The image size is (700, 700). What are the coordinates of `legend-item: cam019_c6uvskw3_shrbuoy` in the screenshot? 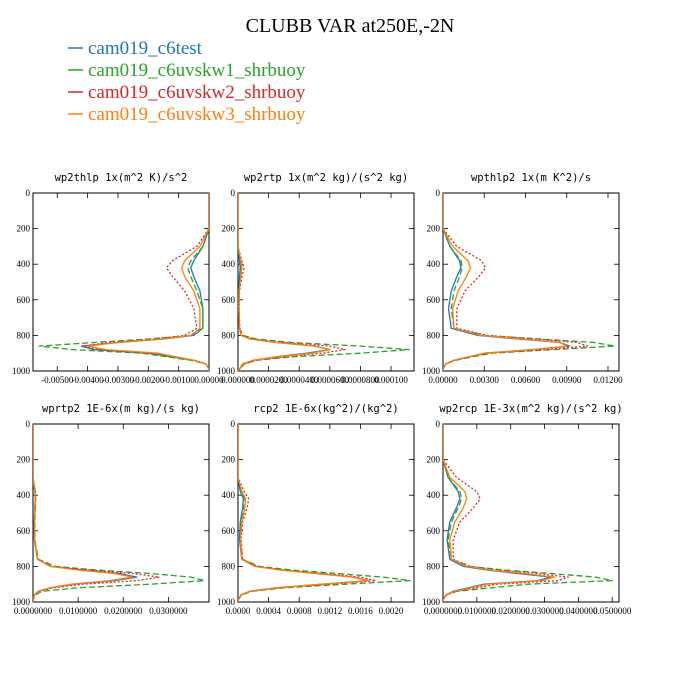 It's located at (187, 114).